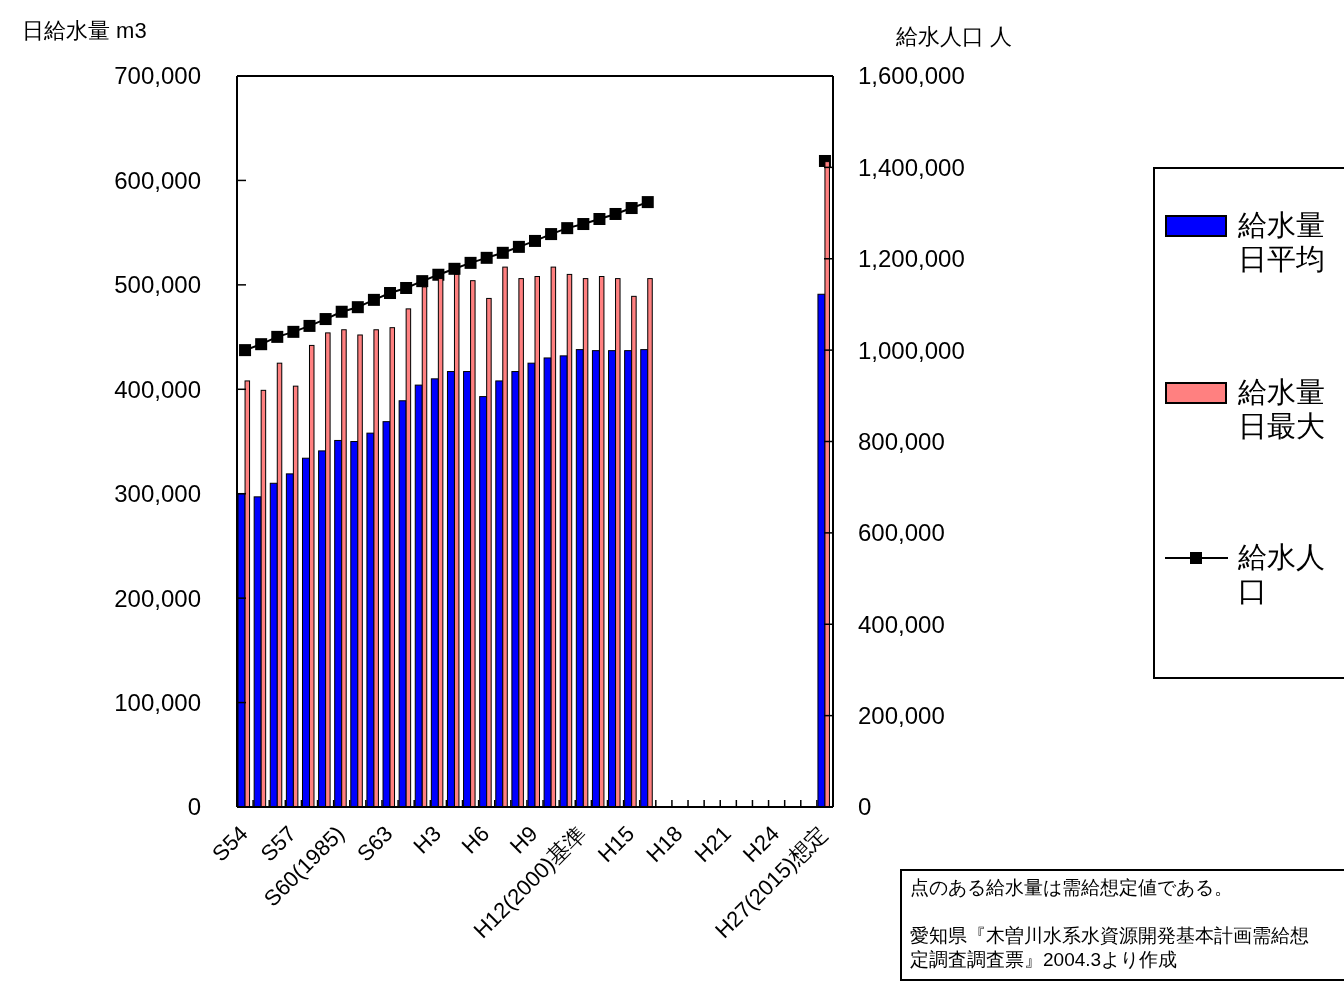  What do you see at coordinates (616, 844) in the screenshot?
I see `x-tick-label: H15` at bounding box center [616, 844].